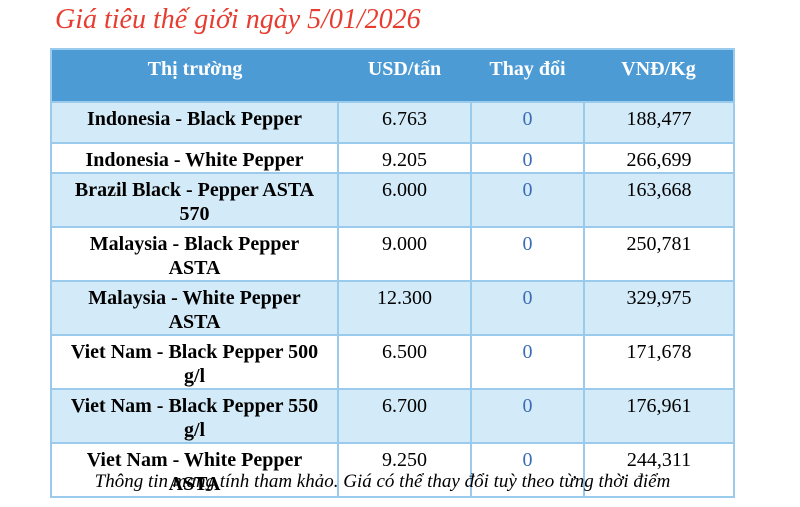 This screenshot has height=507, width=800. What do you see at coordinates (404, 122) in the screenshot?
I see `usd-cell: 6.763` at bounding box center [404, 122].